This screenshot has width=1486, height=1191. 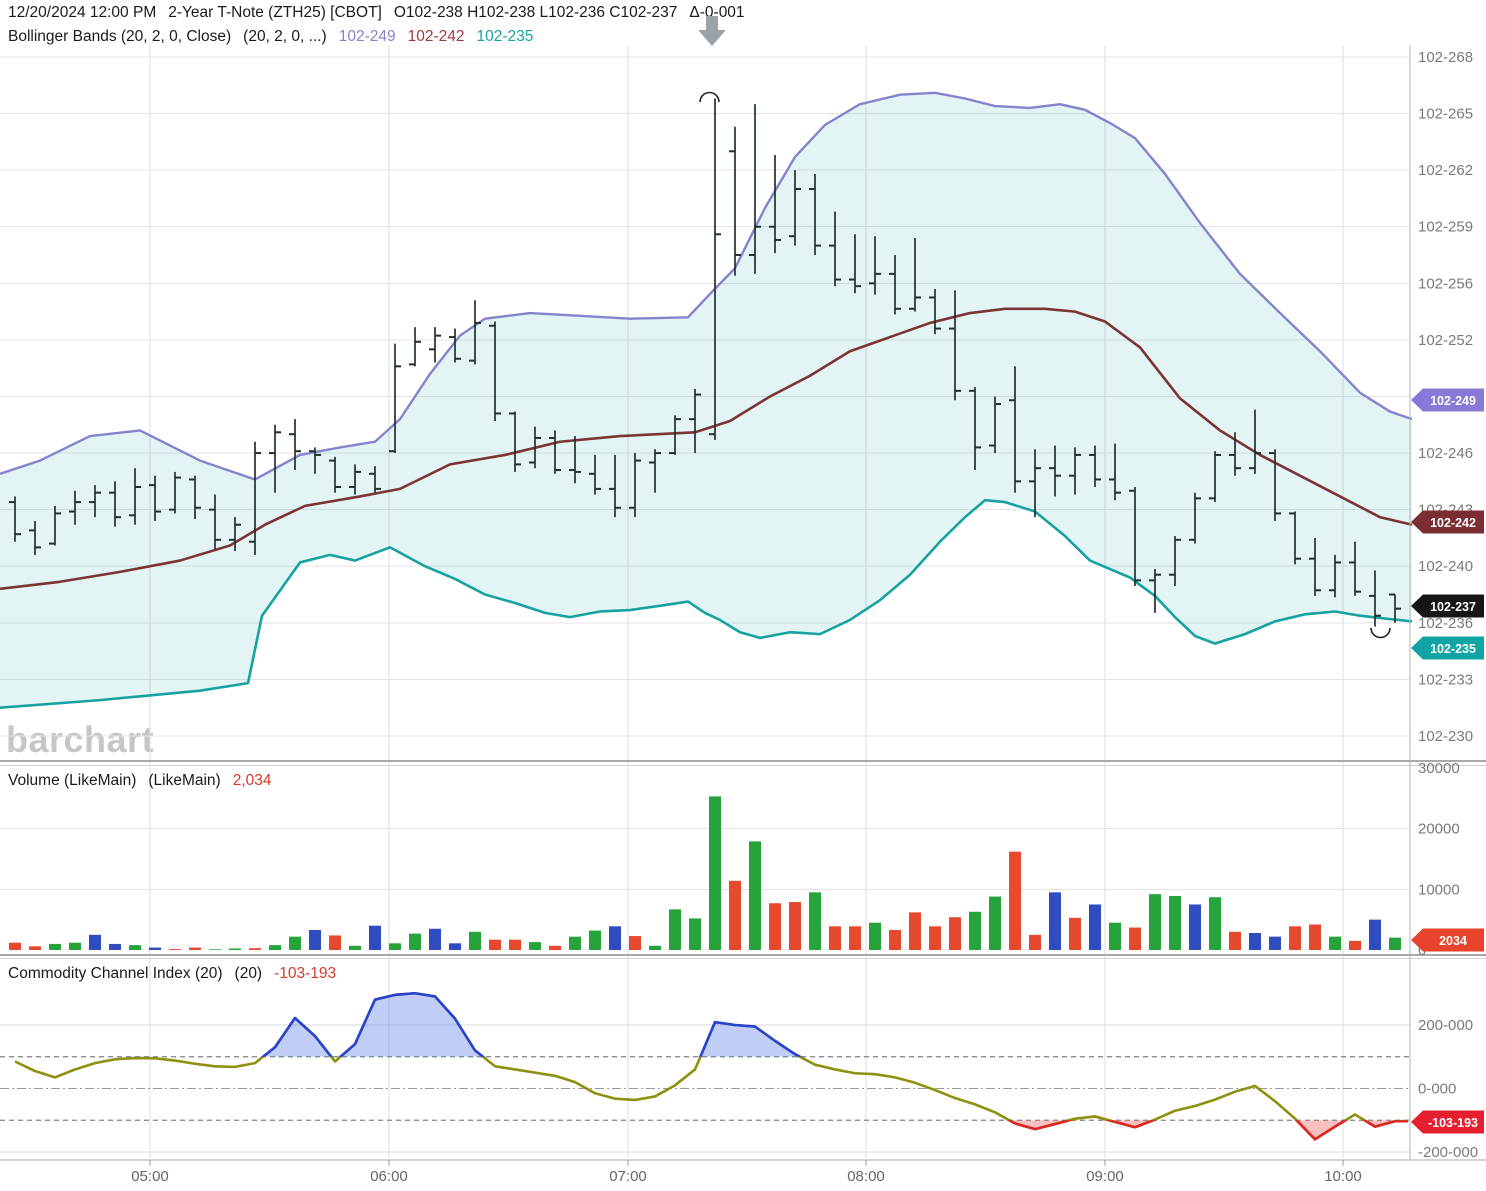 I want to click on price-axis-label: 102-236, so click(x=1445, y=623).